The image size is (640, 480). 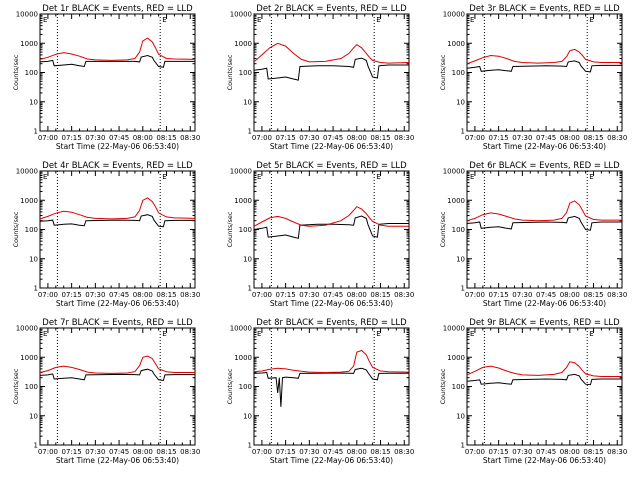 What do you see at coordinates (331, 9) in the screenshot?
I see `panel-title: Det 2r BLACK = Events, RED = LLD` at bounding box center [331, 9].